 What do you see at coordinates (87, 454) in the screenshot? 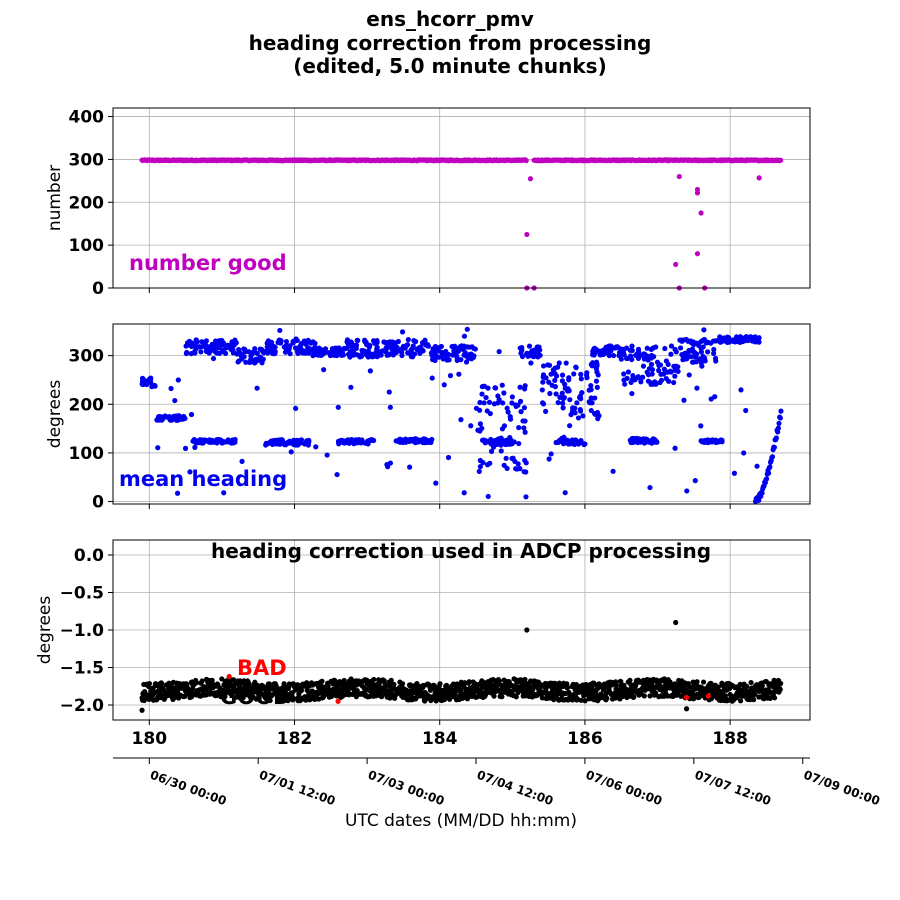
I see `y-tick-label: 100` at bounding box center [87, 454].